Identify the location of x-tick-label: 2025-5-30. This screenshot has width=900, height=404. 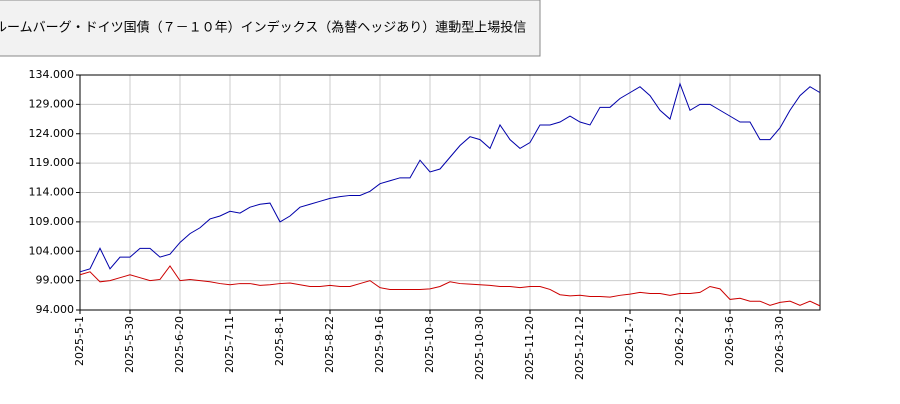
(129, 344).